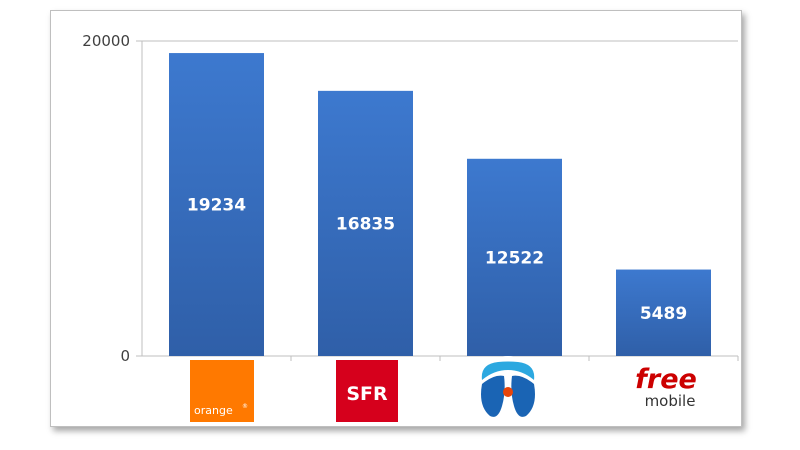 The image size is (800, 450). What do you see at coordinates (125, 356) in the screenshot?
I see `y-tick-label-0: 0` at bounding box center [125, 356].